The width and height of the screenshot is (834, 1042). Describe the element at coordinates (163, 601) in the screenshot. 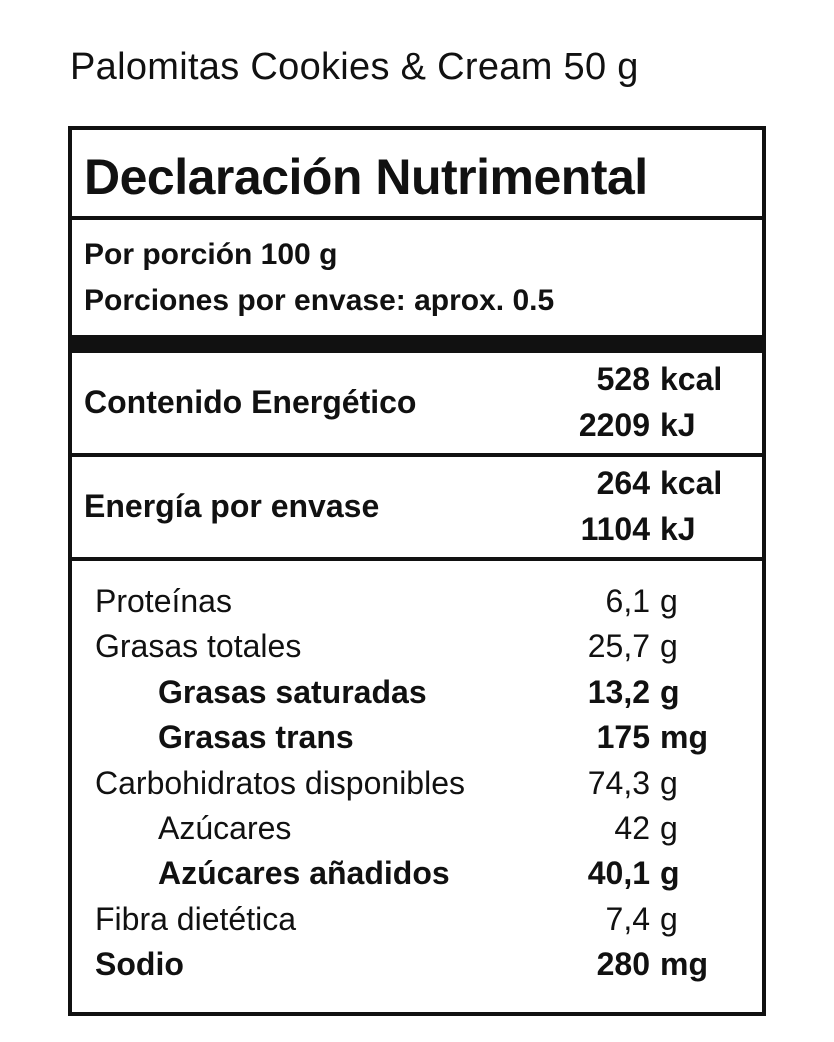

I see `nutrient-name: Proteínas` at that location.